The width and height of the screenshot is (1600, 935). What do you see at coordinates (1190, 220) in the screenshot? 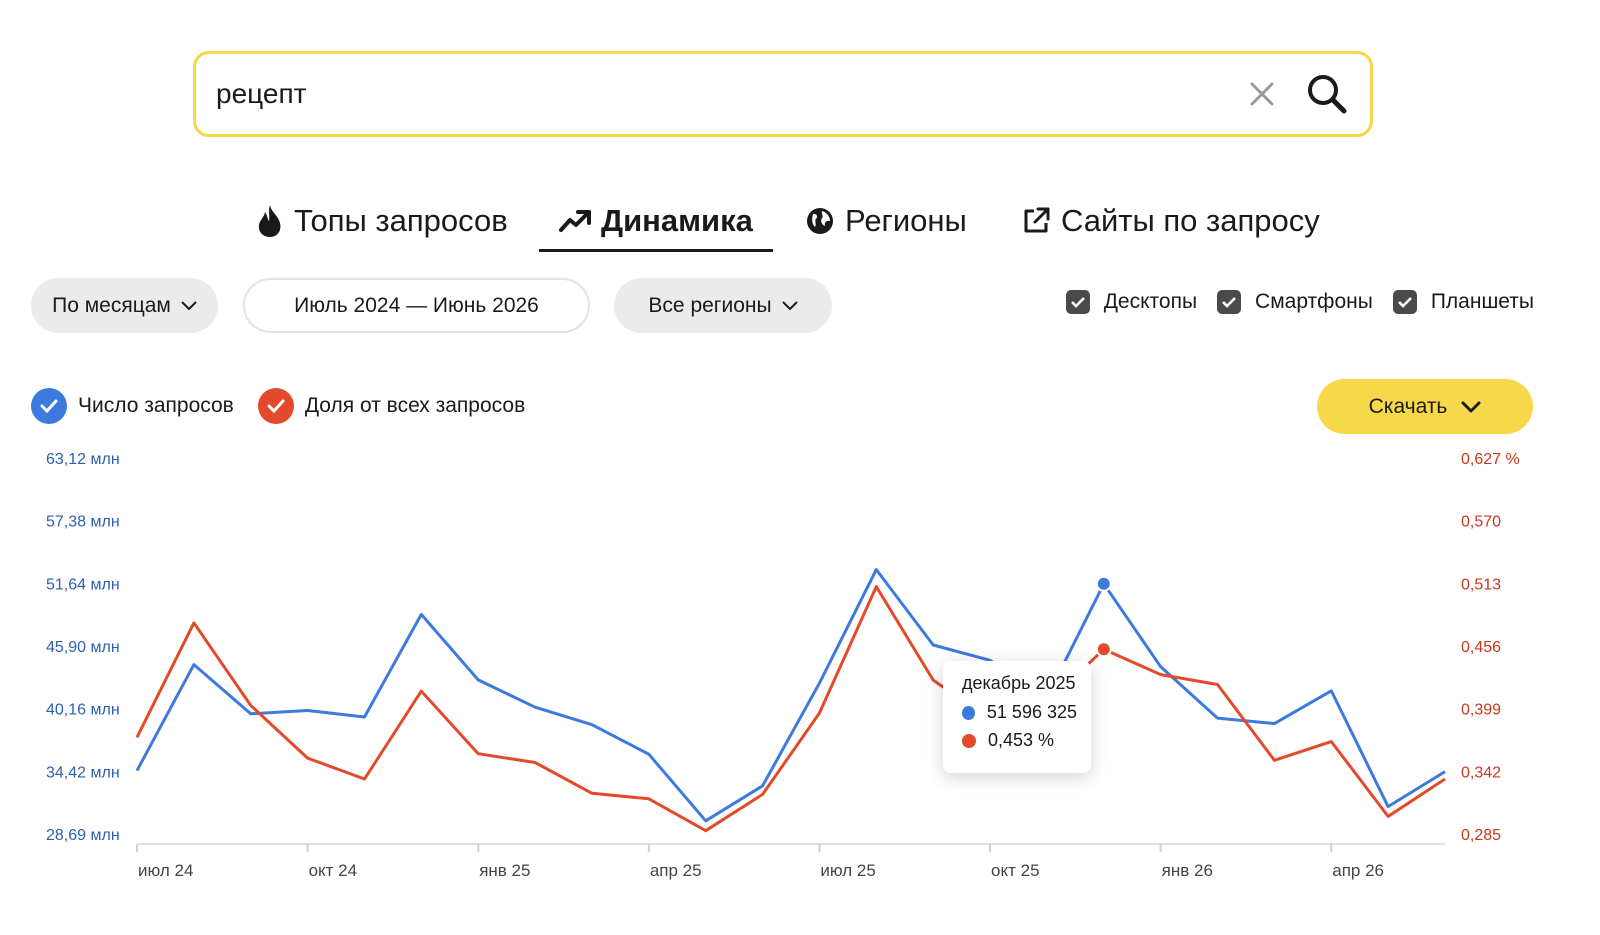
I see `tab-label: Сайты по запросу` at bounding box center [1190, 220].